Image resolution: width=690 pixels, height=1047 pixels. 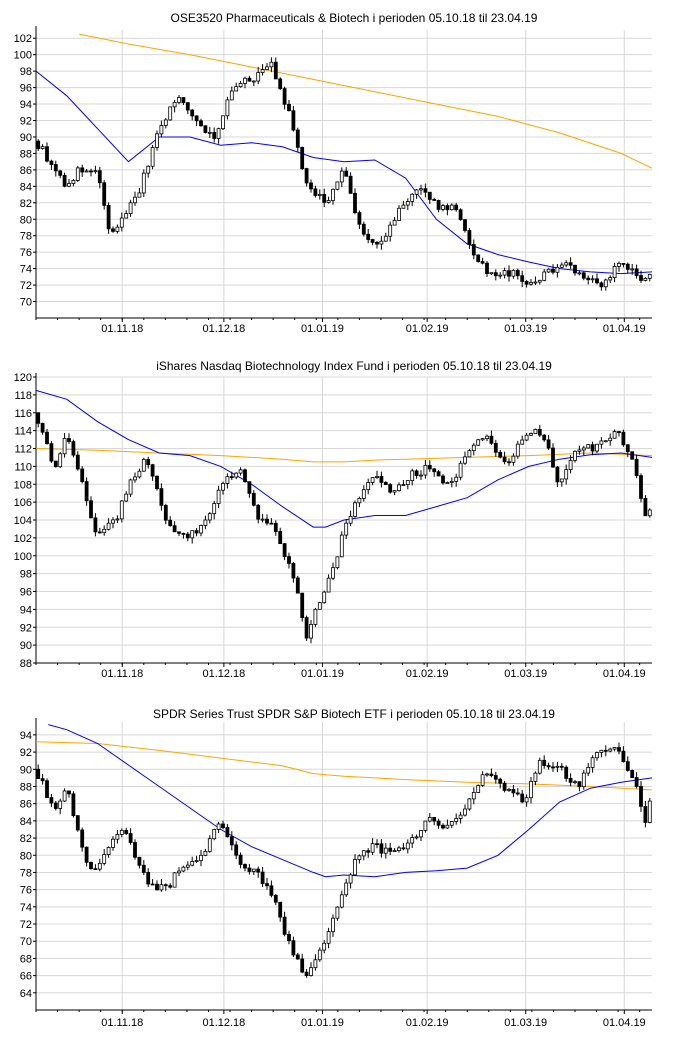 I want to click on y-tick-label: 92, so click(x=26, y=628).